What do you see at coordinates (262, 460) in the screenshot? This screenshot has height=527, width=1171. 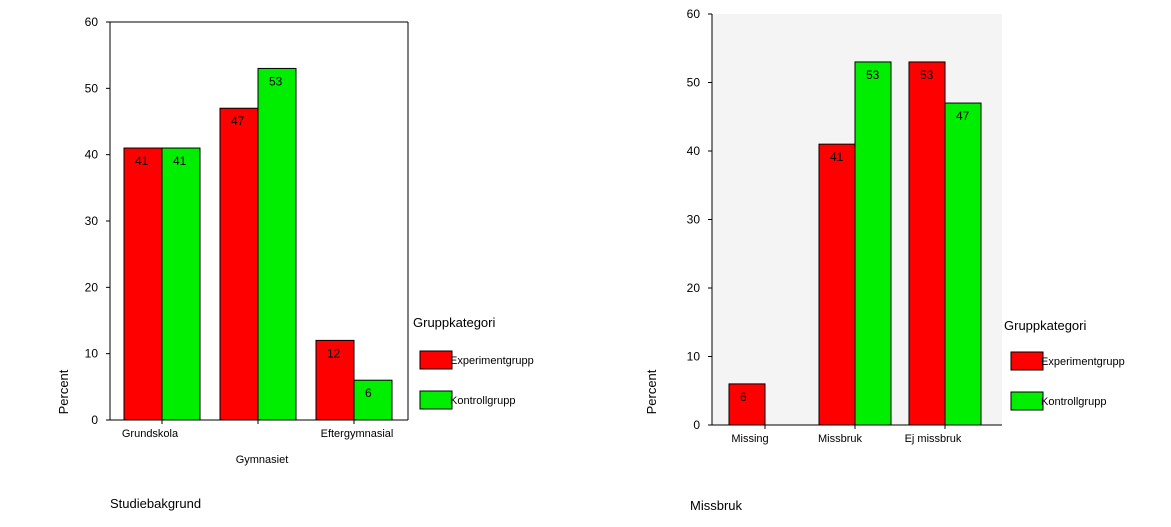 I see `x-tick-label: Gymnasiet` at bounding box center [262, 460].